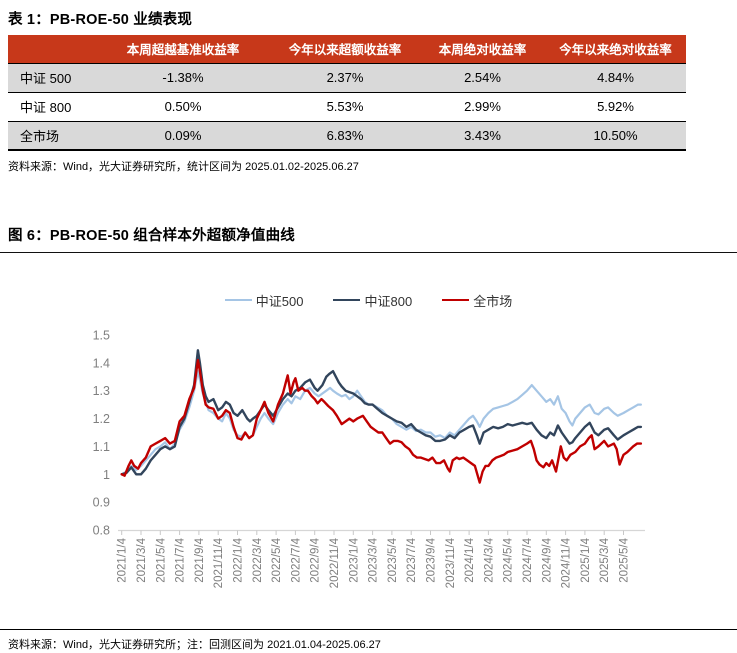  I want to click on legend-label: 中证800, so click(388, 301).